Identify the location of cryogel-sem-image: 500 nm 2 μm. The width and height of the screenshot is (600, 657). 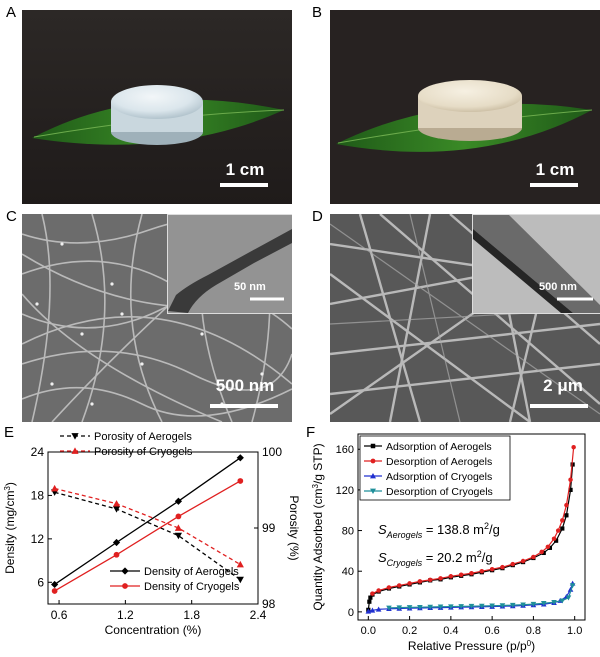
(465, 318).